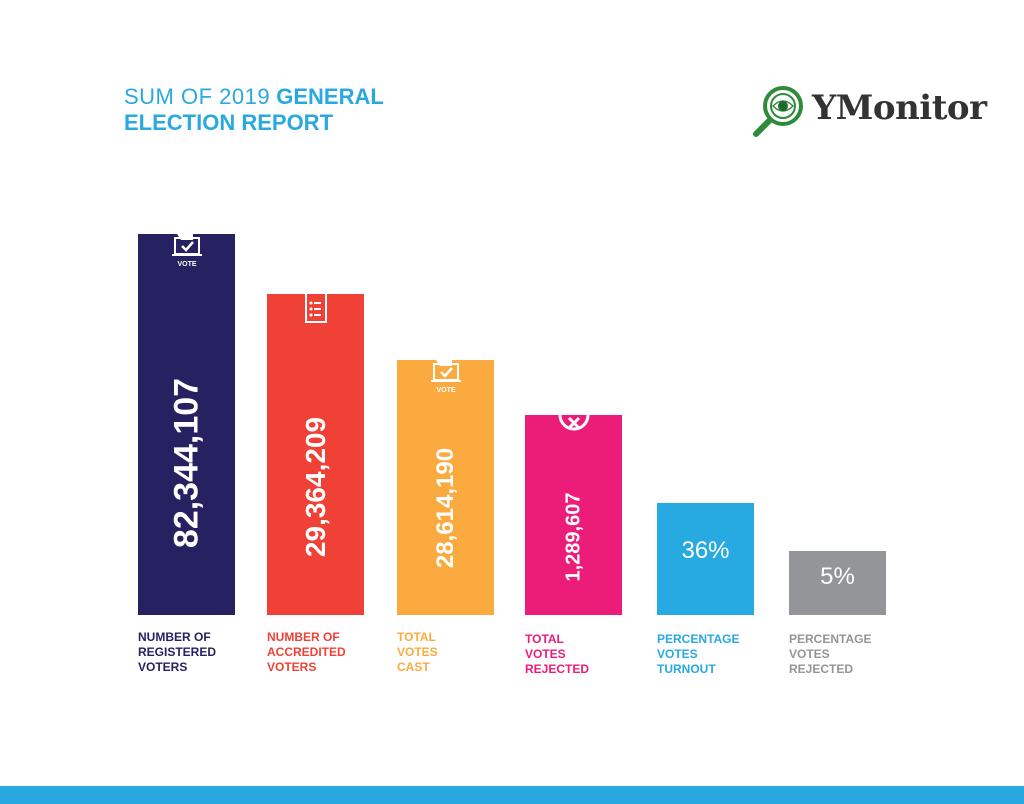 The image size is (1024, 804). I want to click on category-label-line: ACCREDITED, so click(306, 652).